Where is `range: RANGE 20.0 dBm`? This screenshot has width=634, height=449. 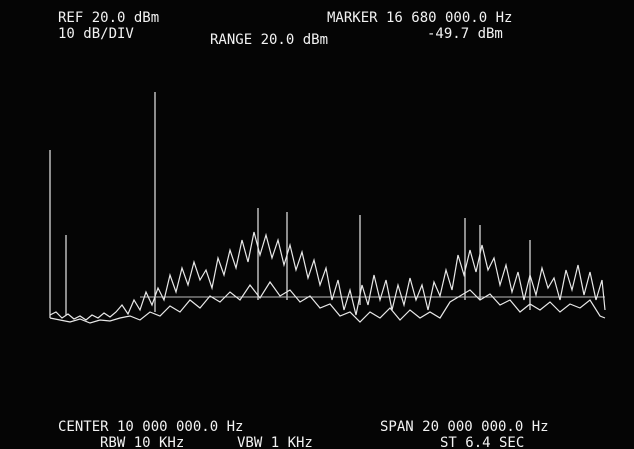
range: RANGE 20.0 dBm is located at coordinates (269, 40).